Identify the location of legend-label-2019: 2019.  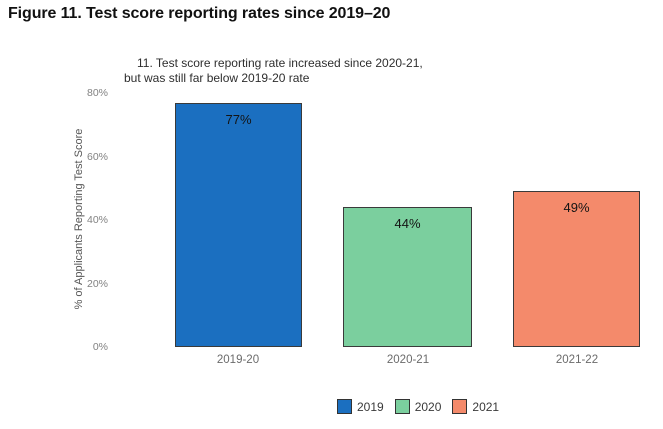
(370, 406).